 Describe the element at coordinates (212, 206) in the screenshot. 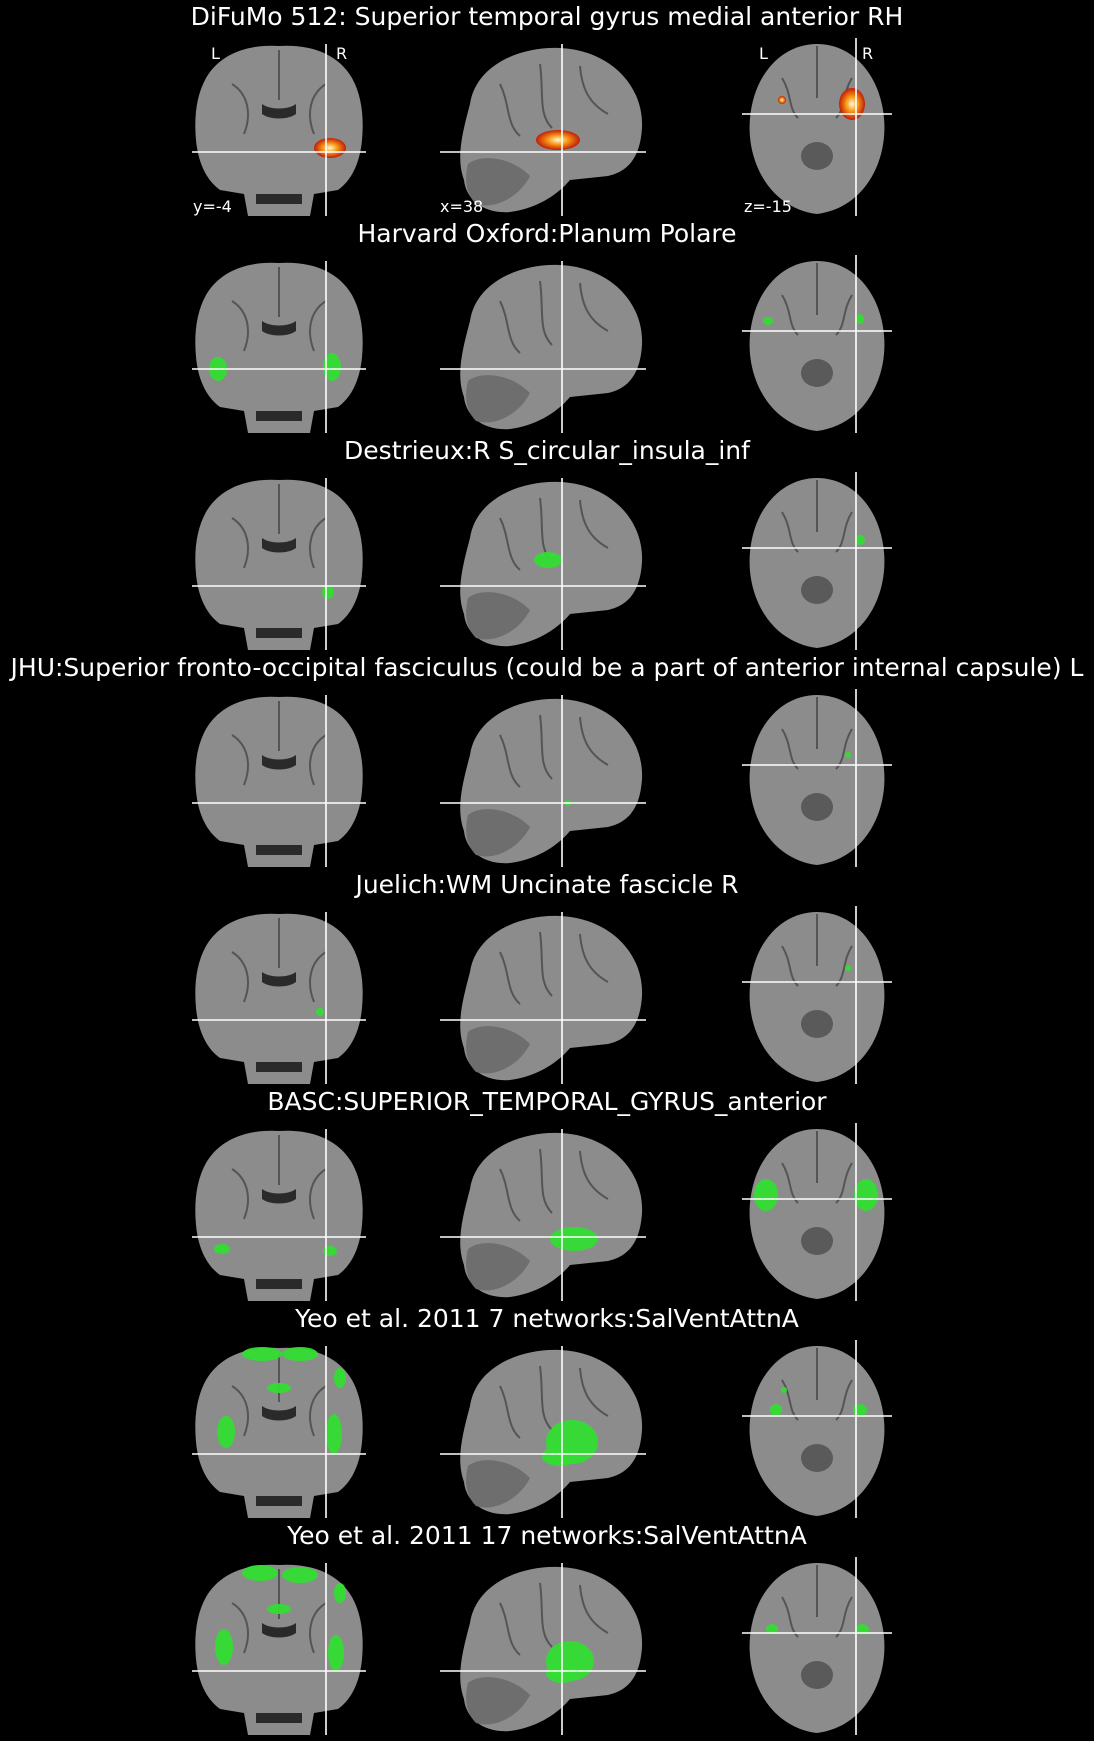

I see `coronal-coordinate-label: y=-4` at that location.